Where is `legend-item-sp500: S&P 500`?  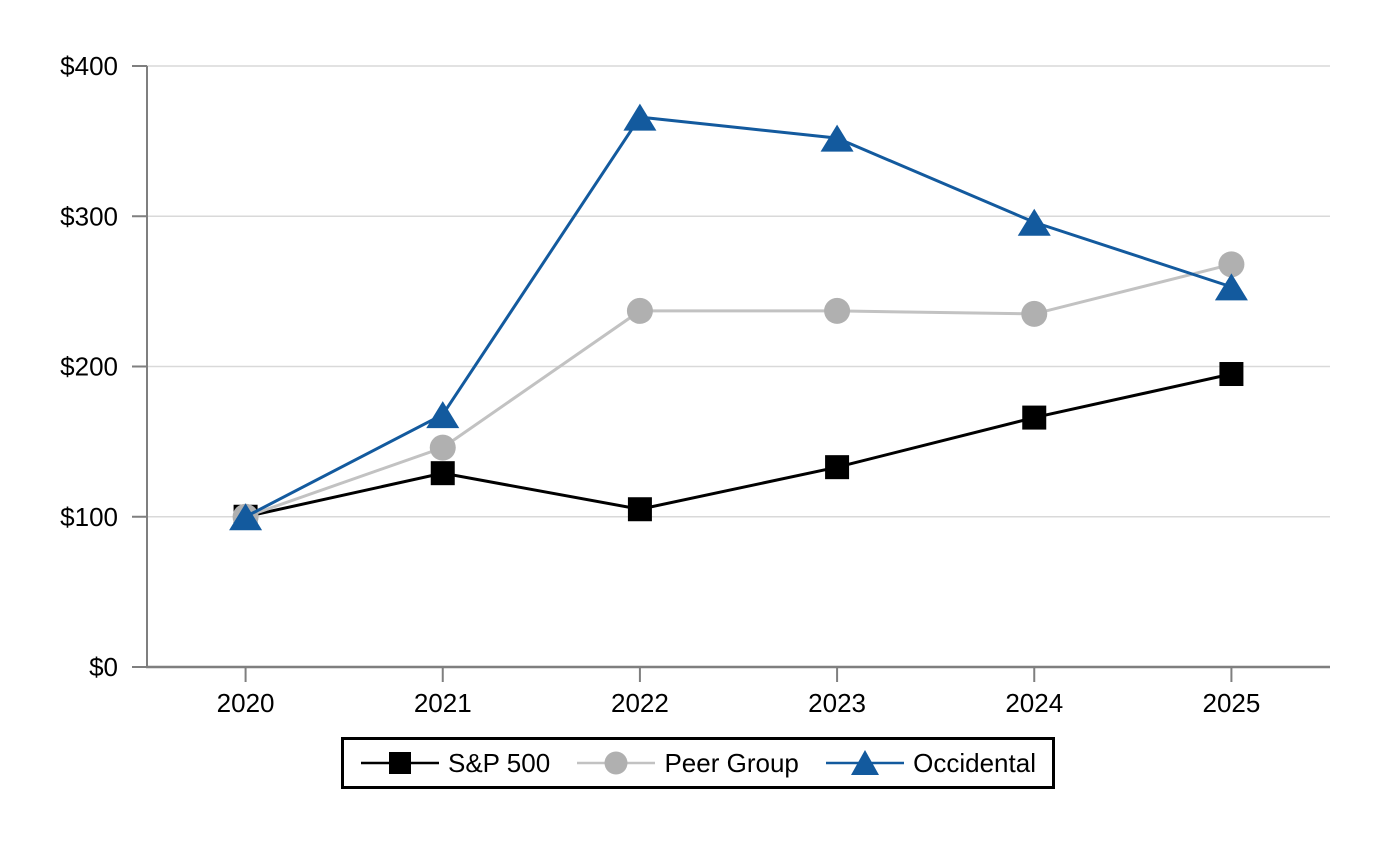
legend-item-sp500: S&P 500 is located at coordinates (455, 763).